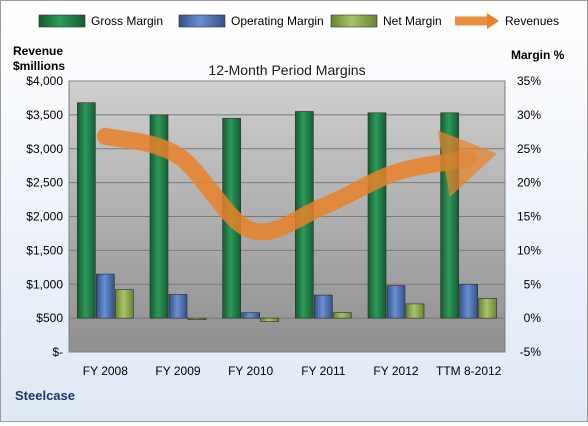 Image resolution: width=588 pixels, height=426 pixels. What do you see at coordinates (531, 352) in the screenshot?
I see `right-tick-label: -5%` at bounding box center [531, 352].